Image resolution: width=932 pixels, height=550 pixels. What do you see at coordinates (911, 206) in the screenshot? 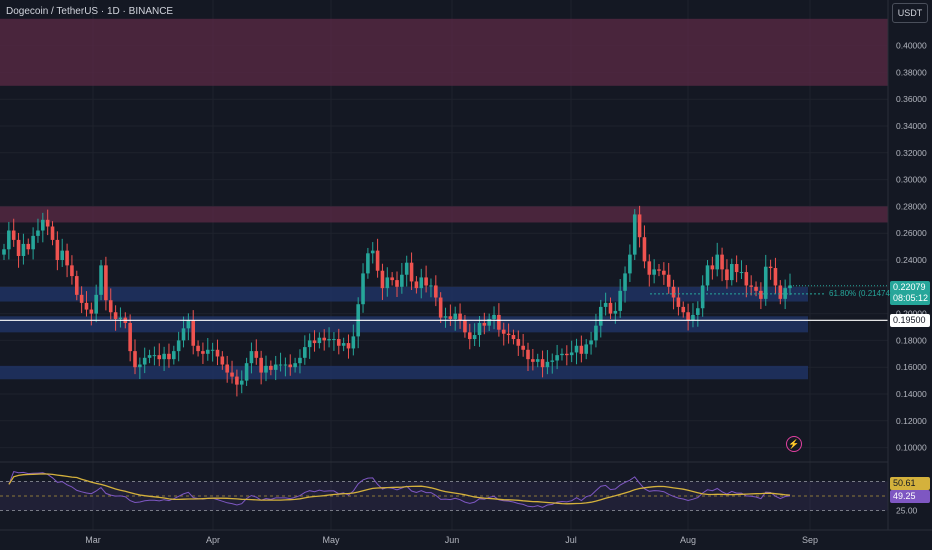
I see `price-axis-label: 0.28000` at bounding box center [911, 206].